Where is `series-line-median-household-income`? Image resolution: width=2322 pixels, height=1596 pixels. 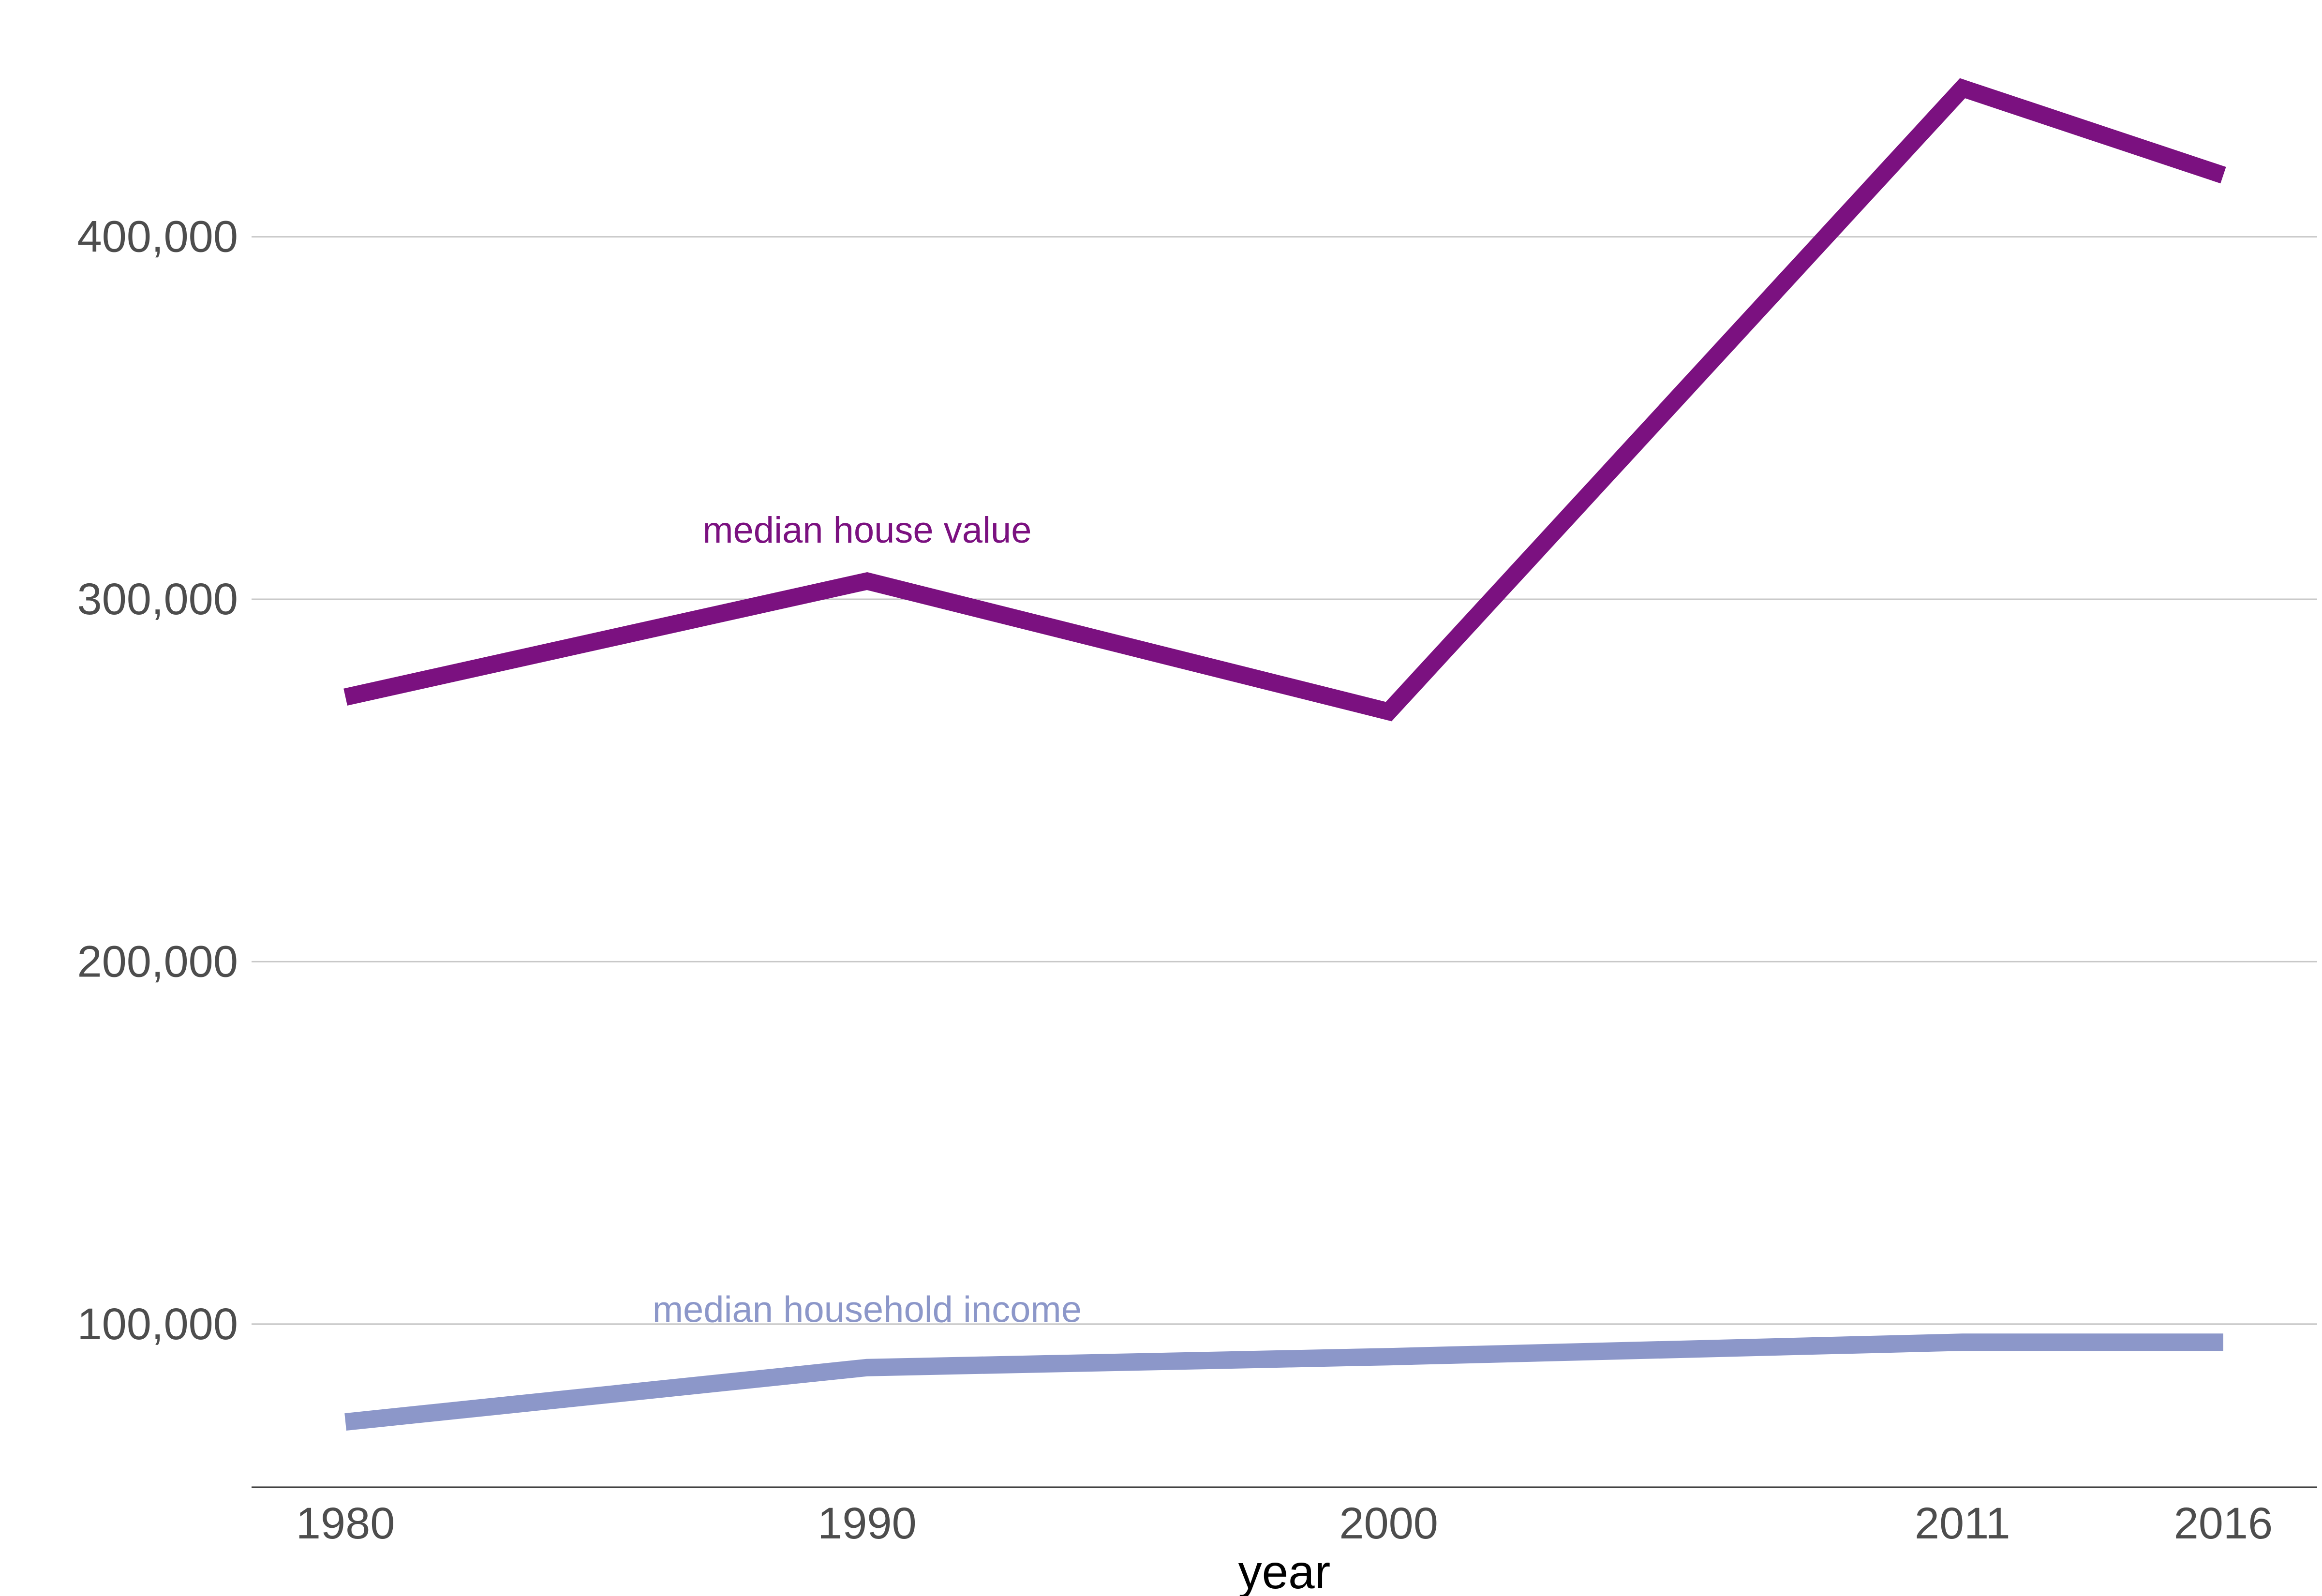 series-line-median-household-income is located at coordinates (1283, 1382).